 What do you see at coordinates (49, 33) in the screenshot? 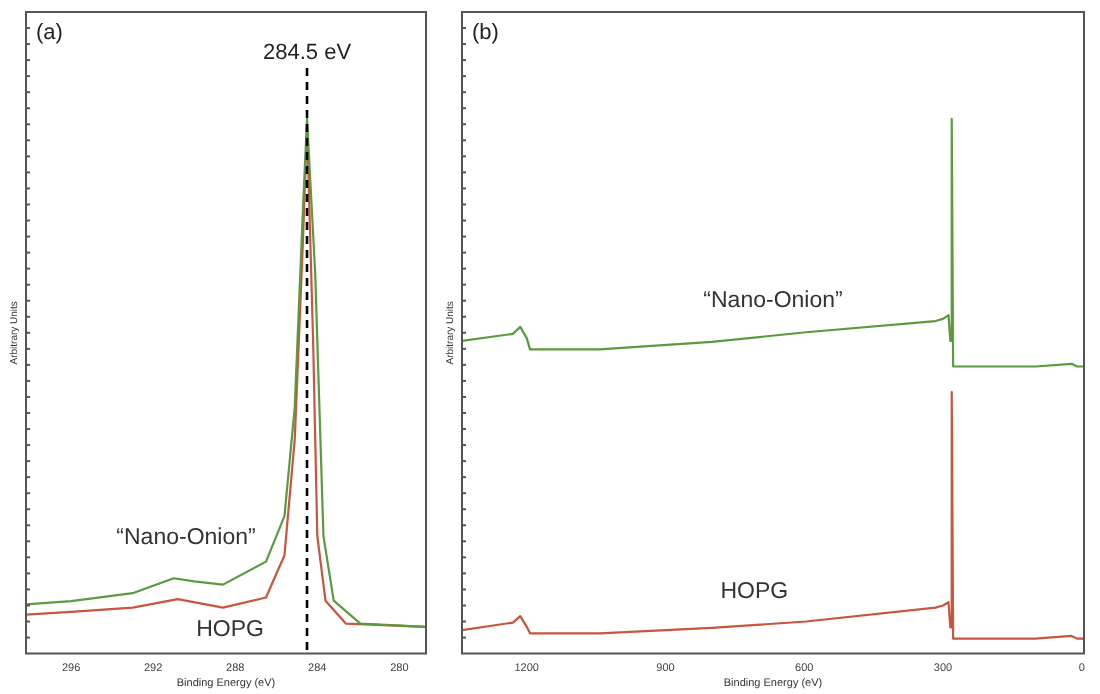
I see `text: (a)` at bounding box center [49, 33].